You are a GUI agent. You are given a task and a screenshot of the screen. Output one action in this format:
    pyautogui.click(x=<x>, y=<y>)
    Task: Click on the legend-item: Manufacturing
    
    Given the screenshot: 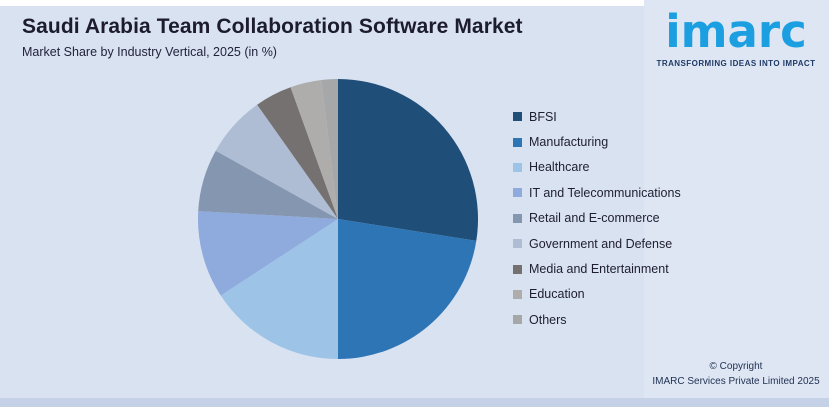 What is the action you would take?
    pyautogui.click(x=597, y=141)
    